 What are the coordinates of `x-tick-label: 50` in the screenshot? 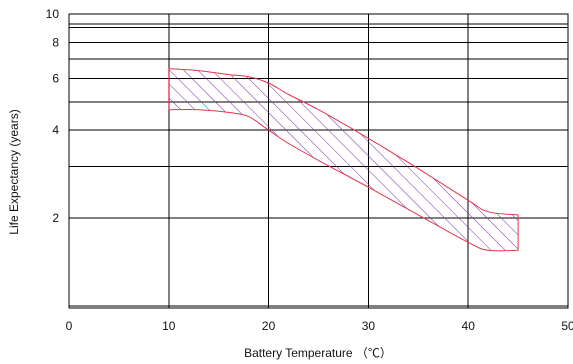 It's located at (567, 326).